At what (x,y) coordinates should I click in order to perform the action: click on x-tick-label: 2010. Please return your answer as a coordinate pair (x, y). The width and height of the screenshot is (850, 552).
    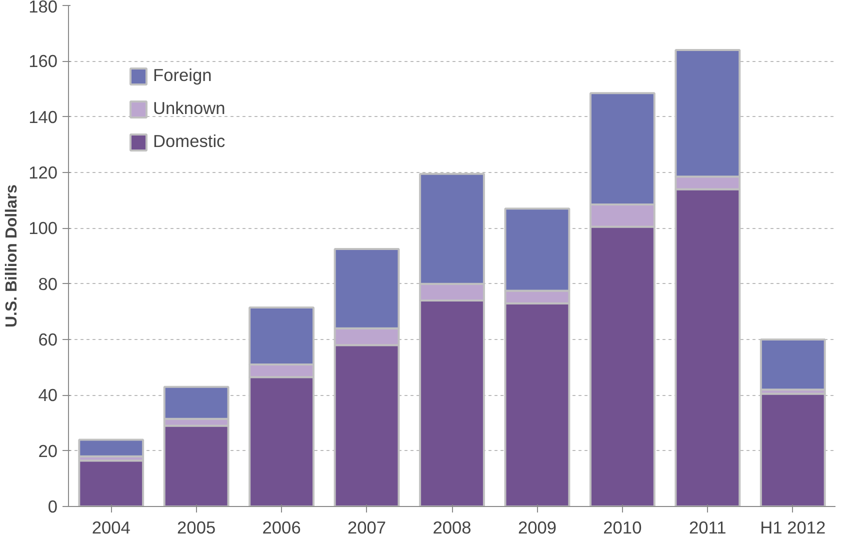
    Looking at the image, I should click on (622, 528).